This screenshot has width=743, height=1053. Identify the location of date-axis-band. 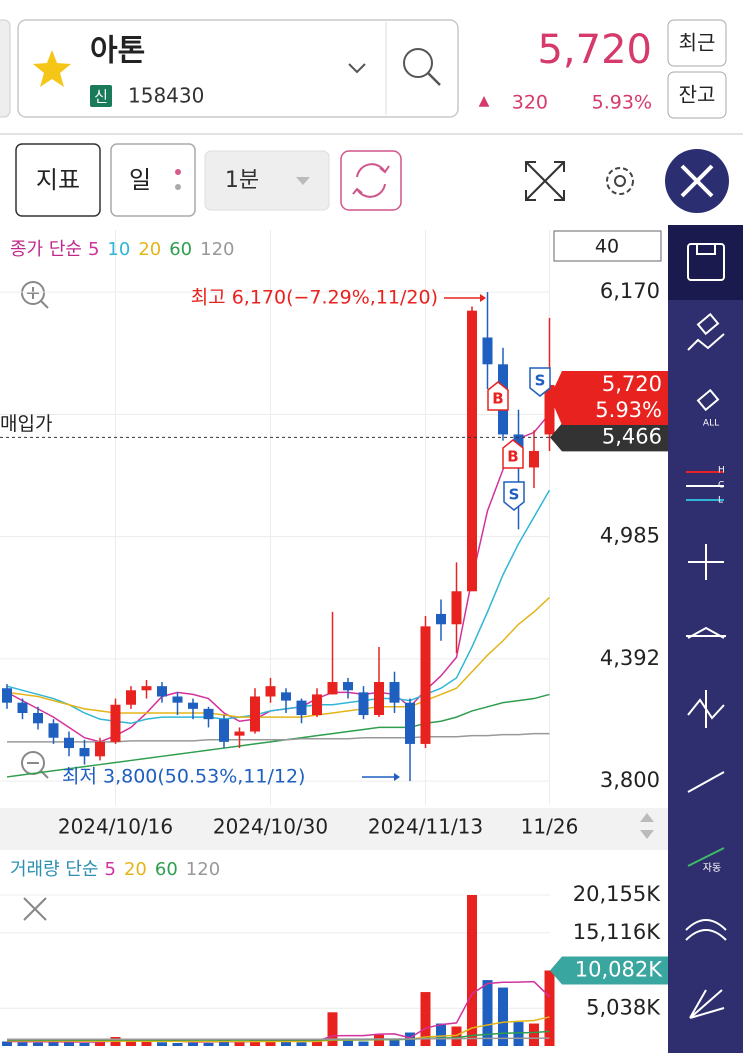
(334, 829).